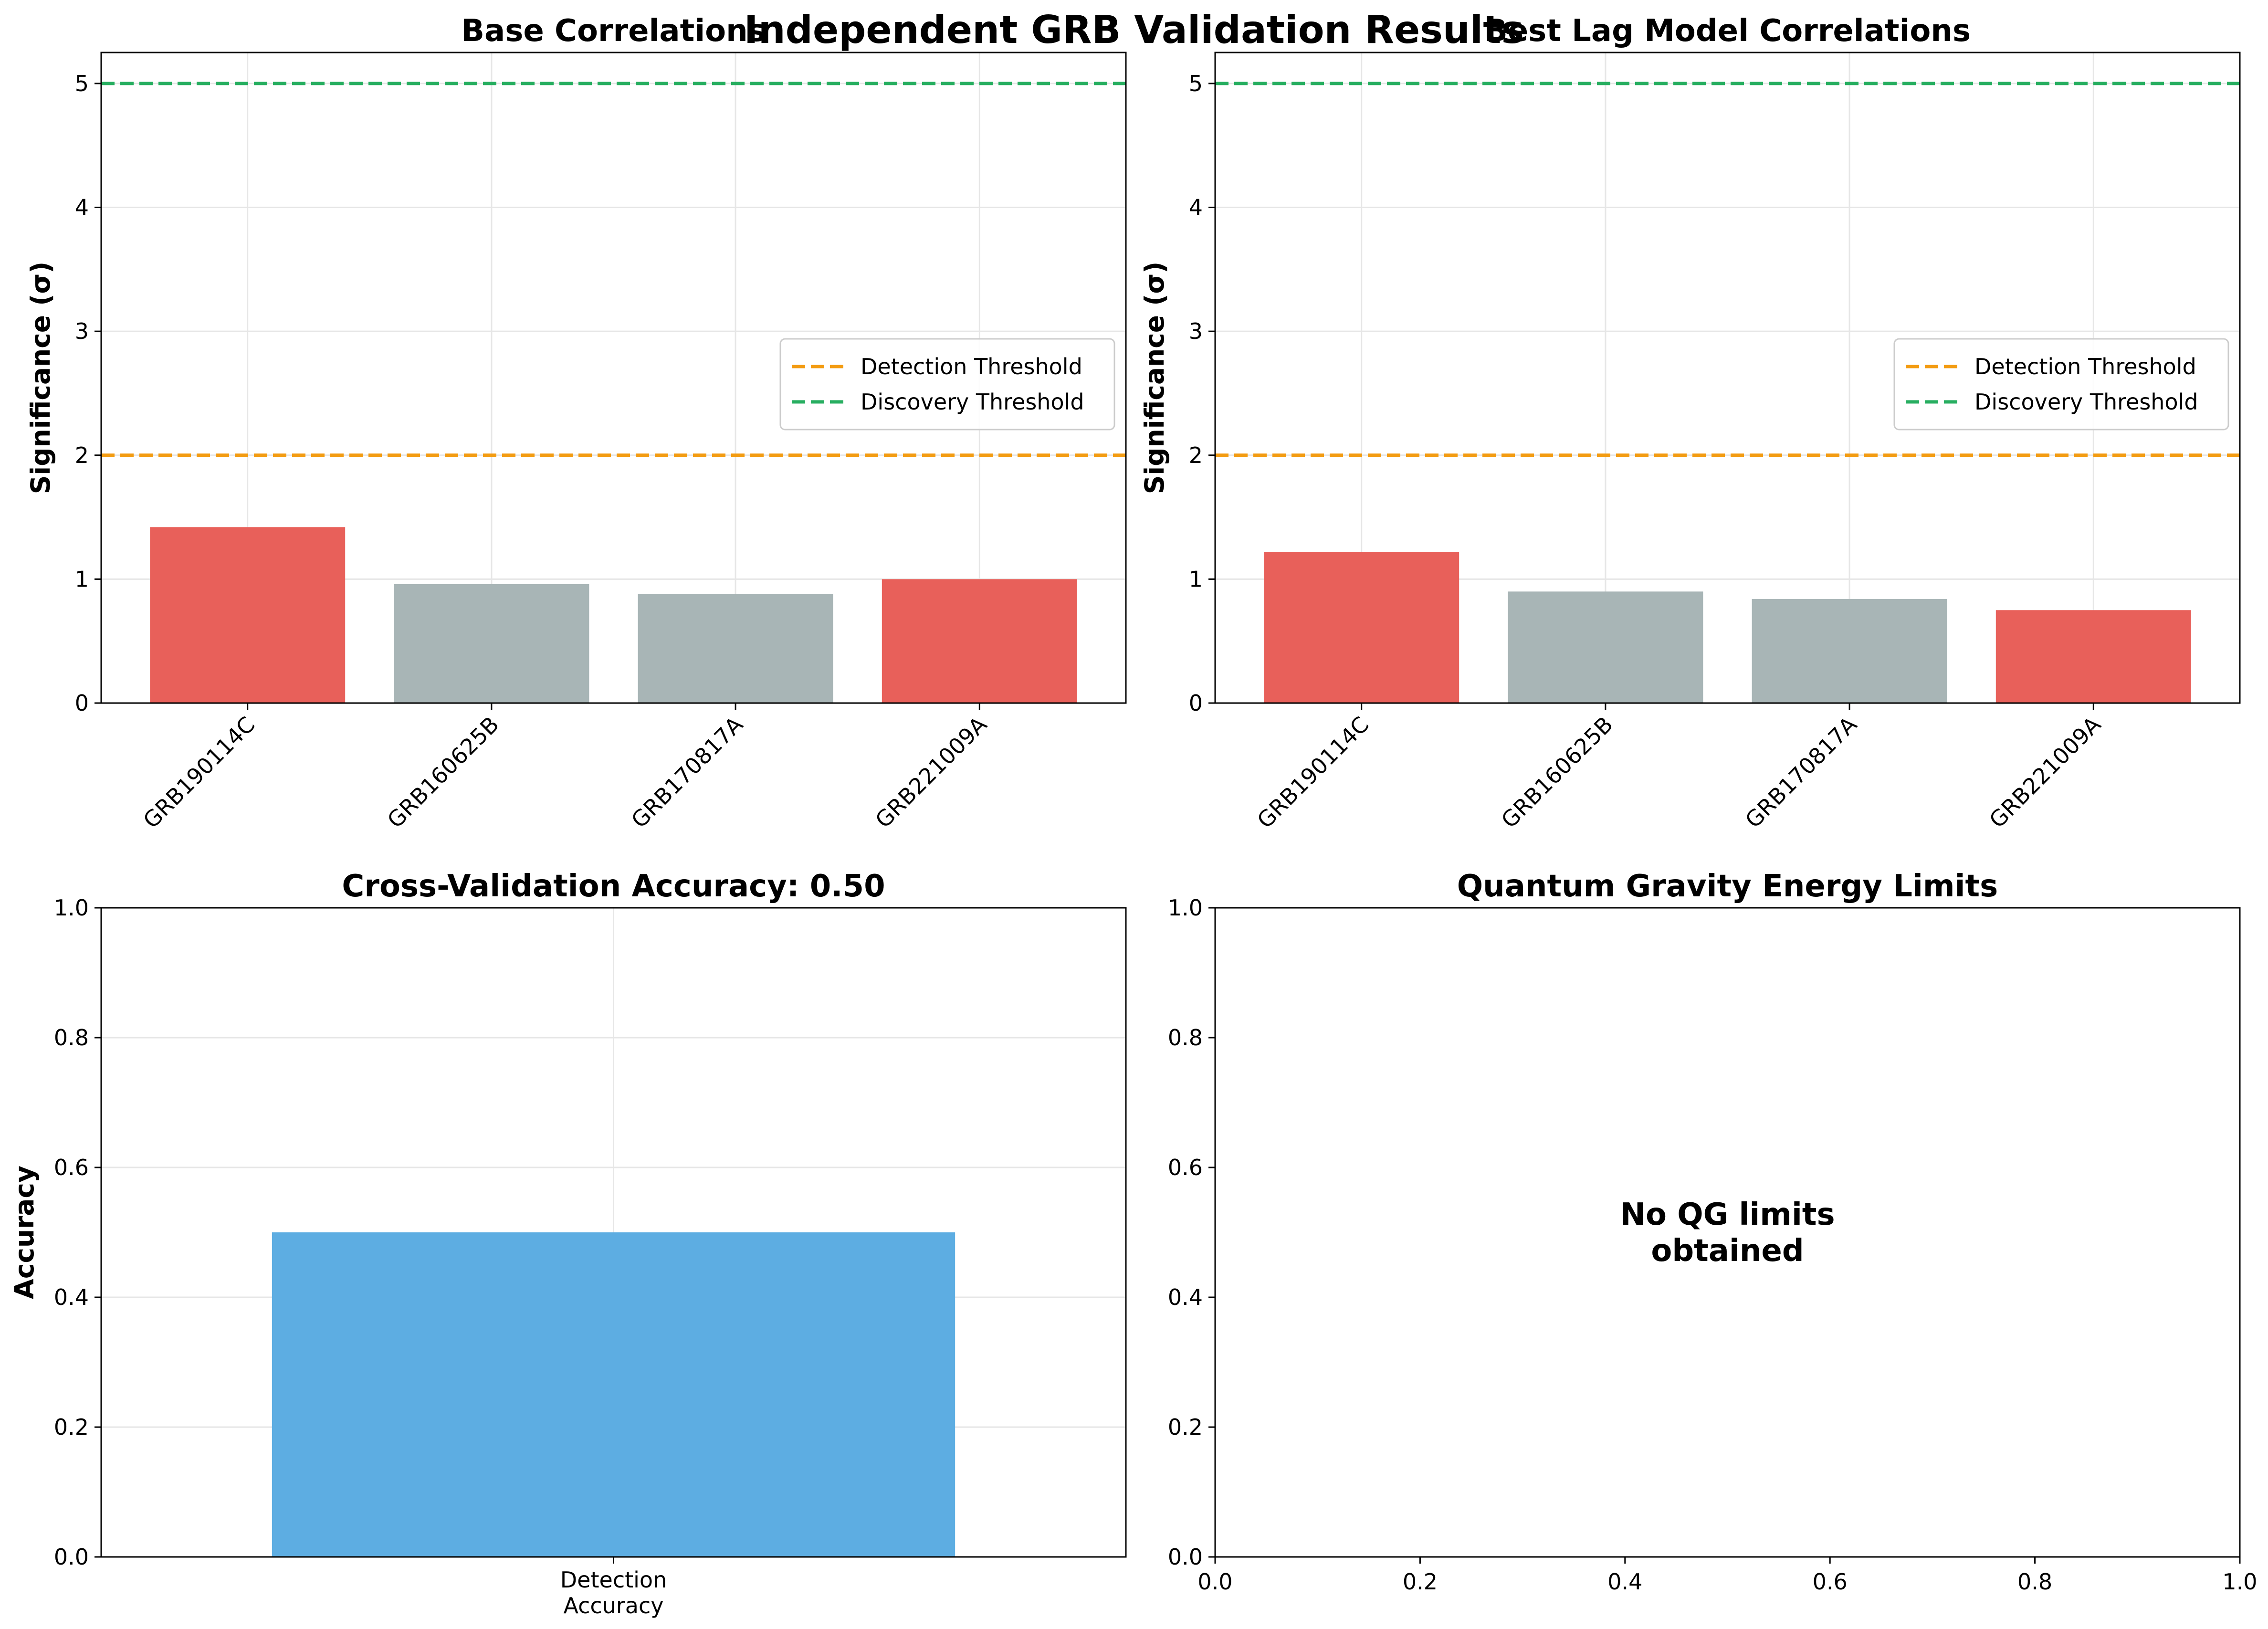  Describe the element at coordinates (1134, 30) in the screenshot. I see `figure-suptitle: Independent GRB Validation Results` at that location.